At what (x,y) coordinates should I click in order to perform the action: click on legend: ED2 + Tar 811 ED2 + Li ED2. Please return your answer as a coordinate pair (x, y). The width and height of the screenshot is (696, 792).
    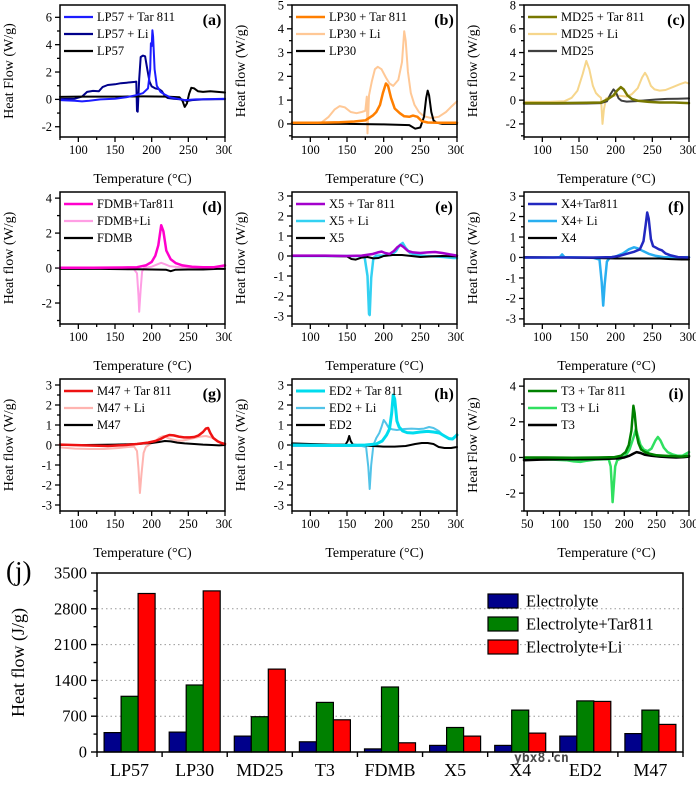
    Looking at the image, I should click on (349, 408).